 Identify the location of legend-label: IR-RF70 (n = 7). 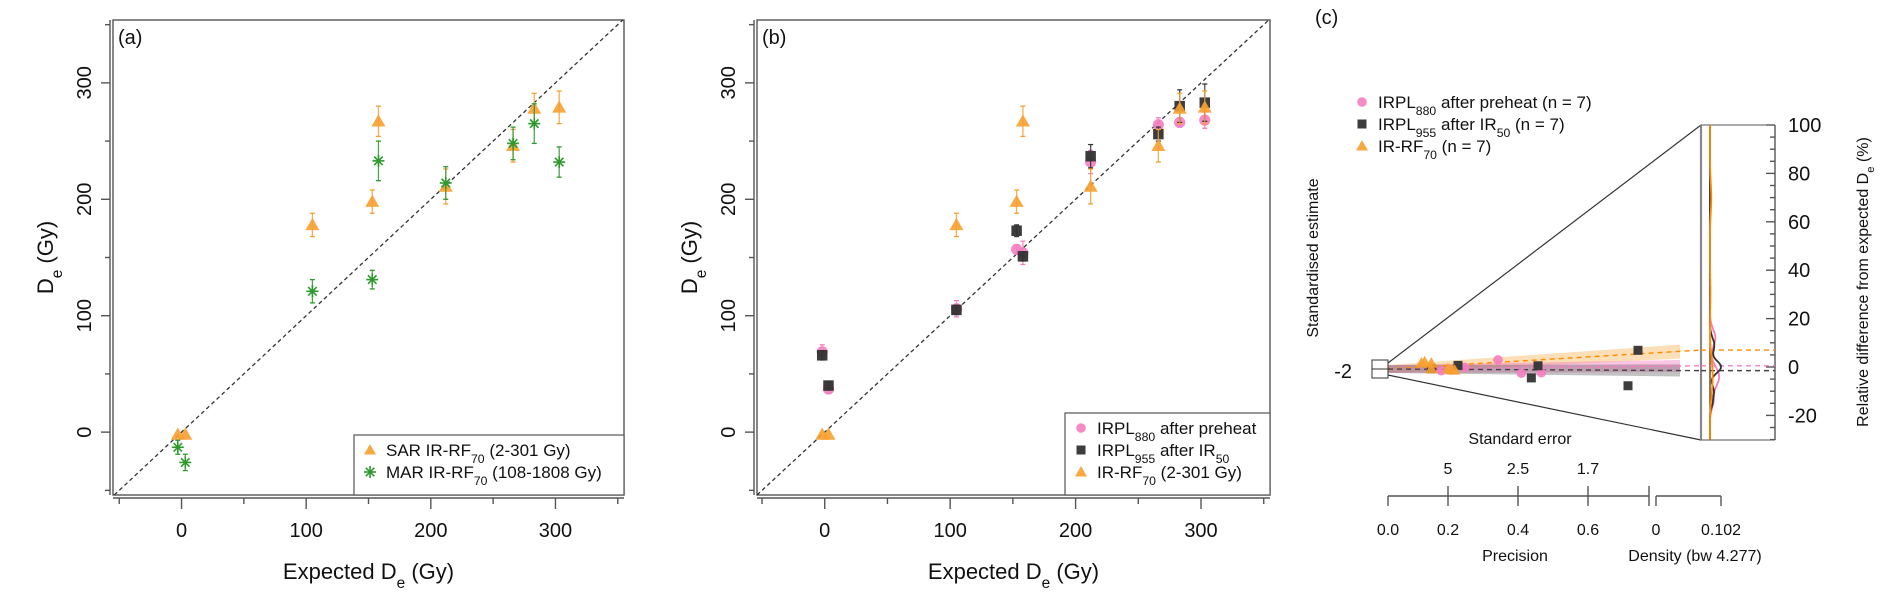
(1434, 149).